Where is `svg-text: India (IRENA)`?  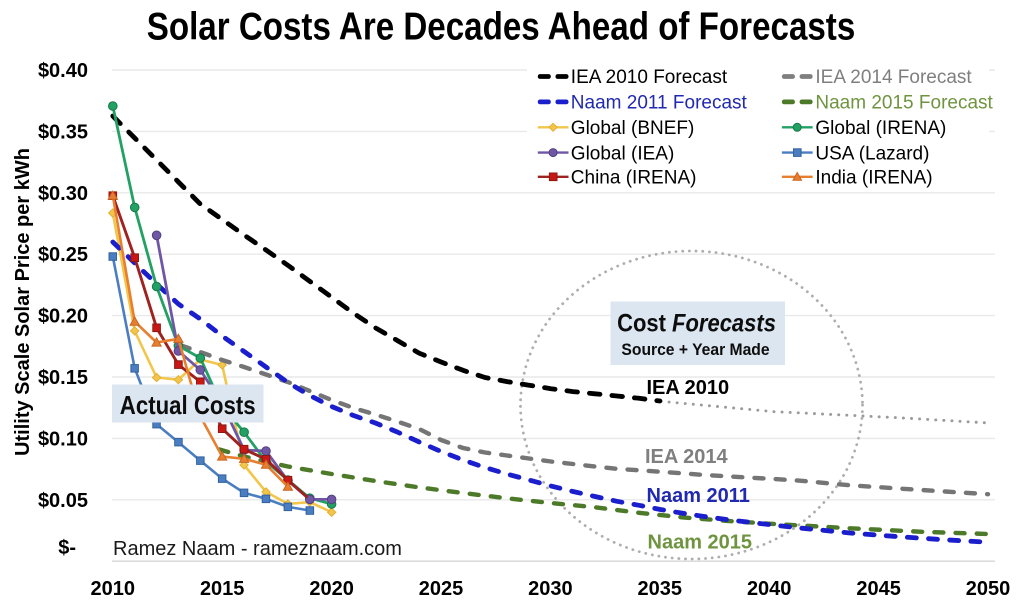
svg-text: India (IRENA) is located at coordinates (873, 178).